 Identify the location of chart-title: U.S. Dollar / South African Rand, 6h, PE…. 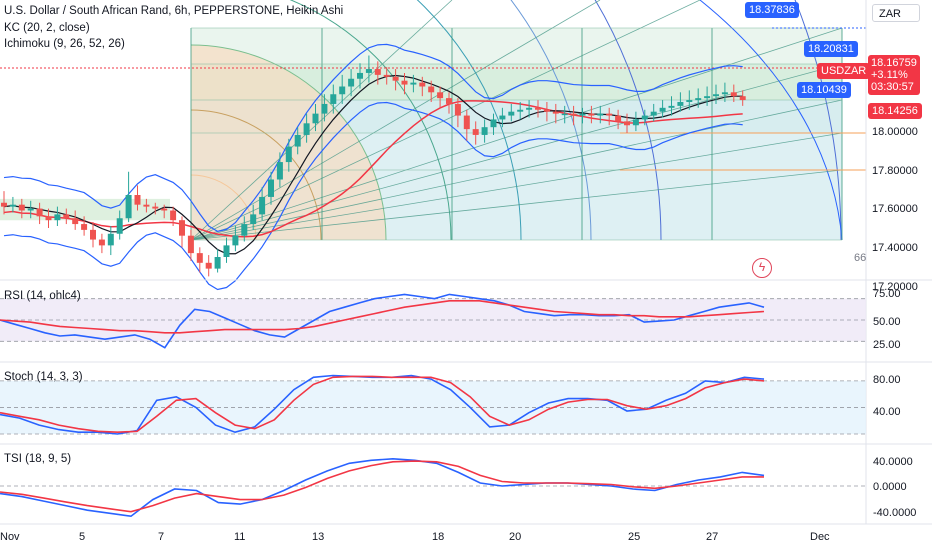
(174, 11).